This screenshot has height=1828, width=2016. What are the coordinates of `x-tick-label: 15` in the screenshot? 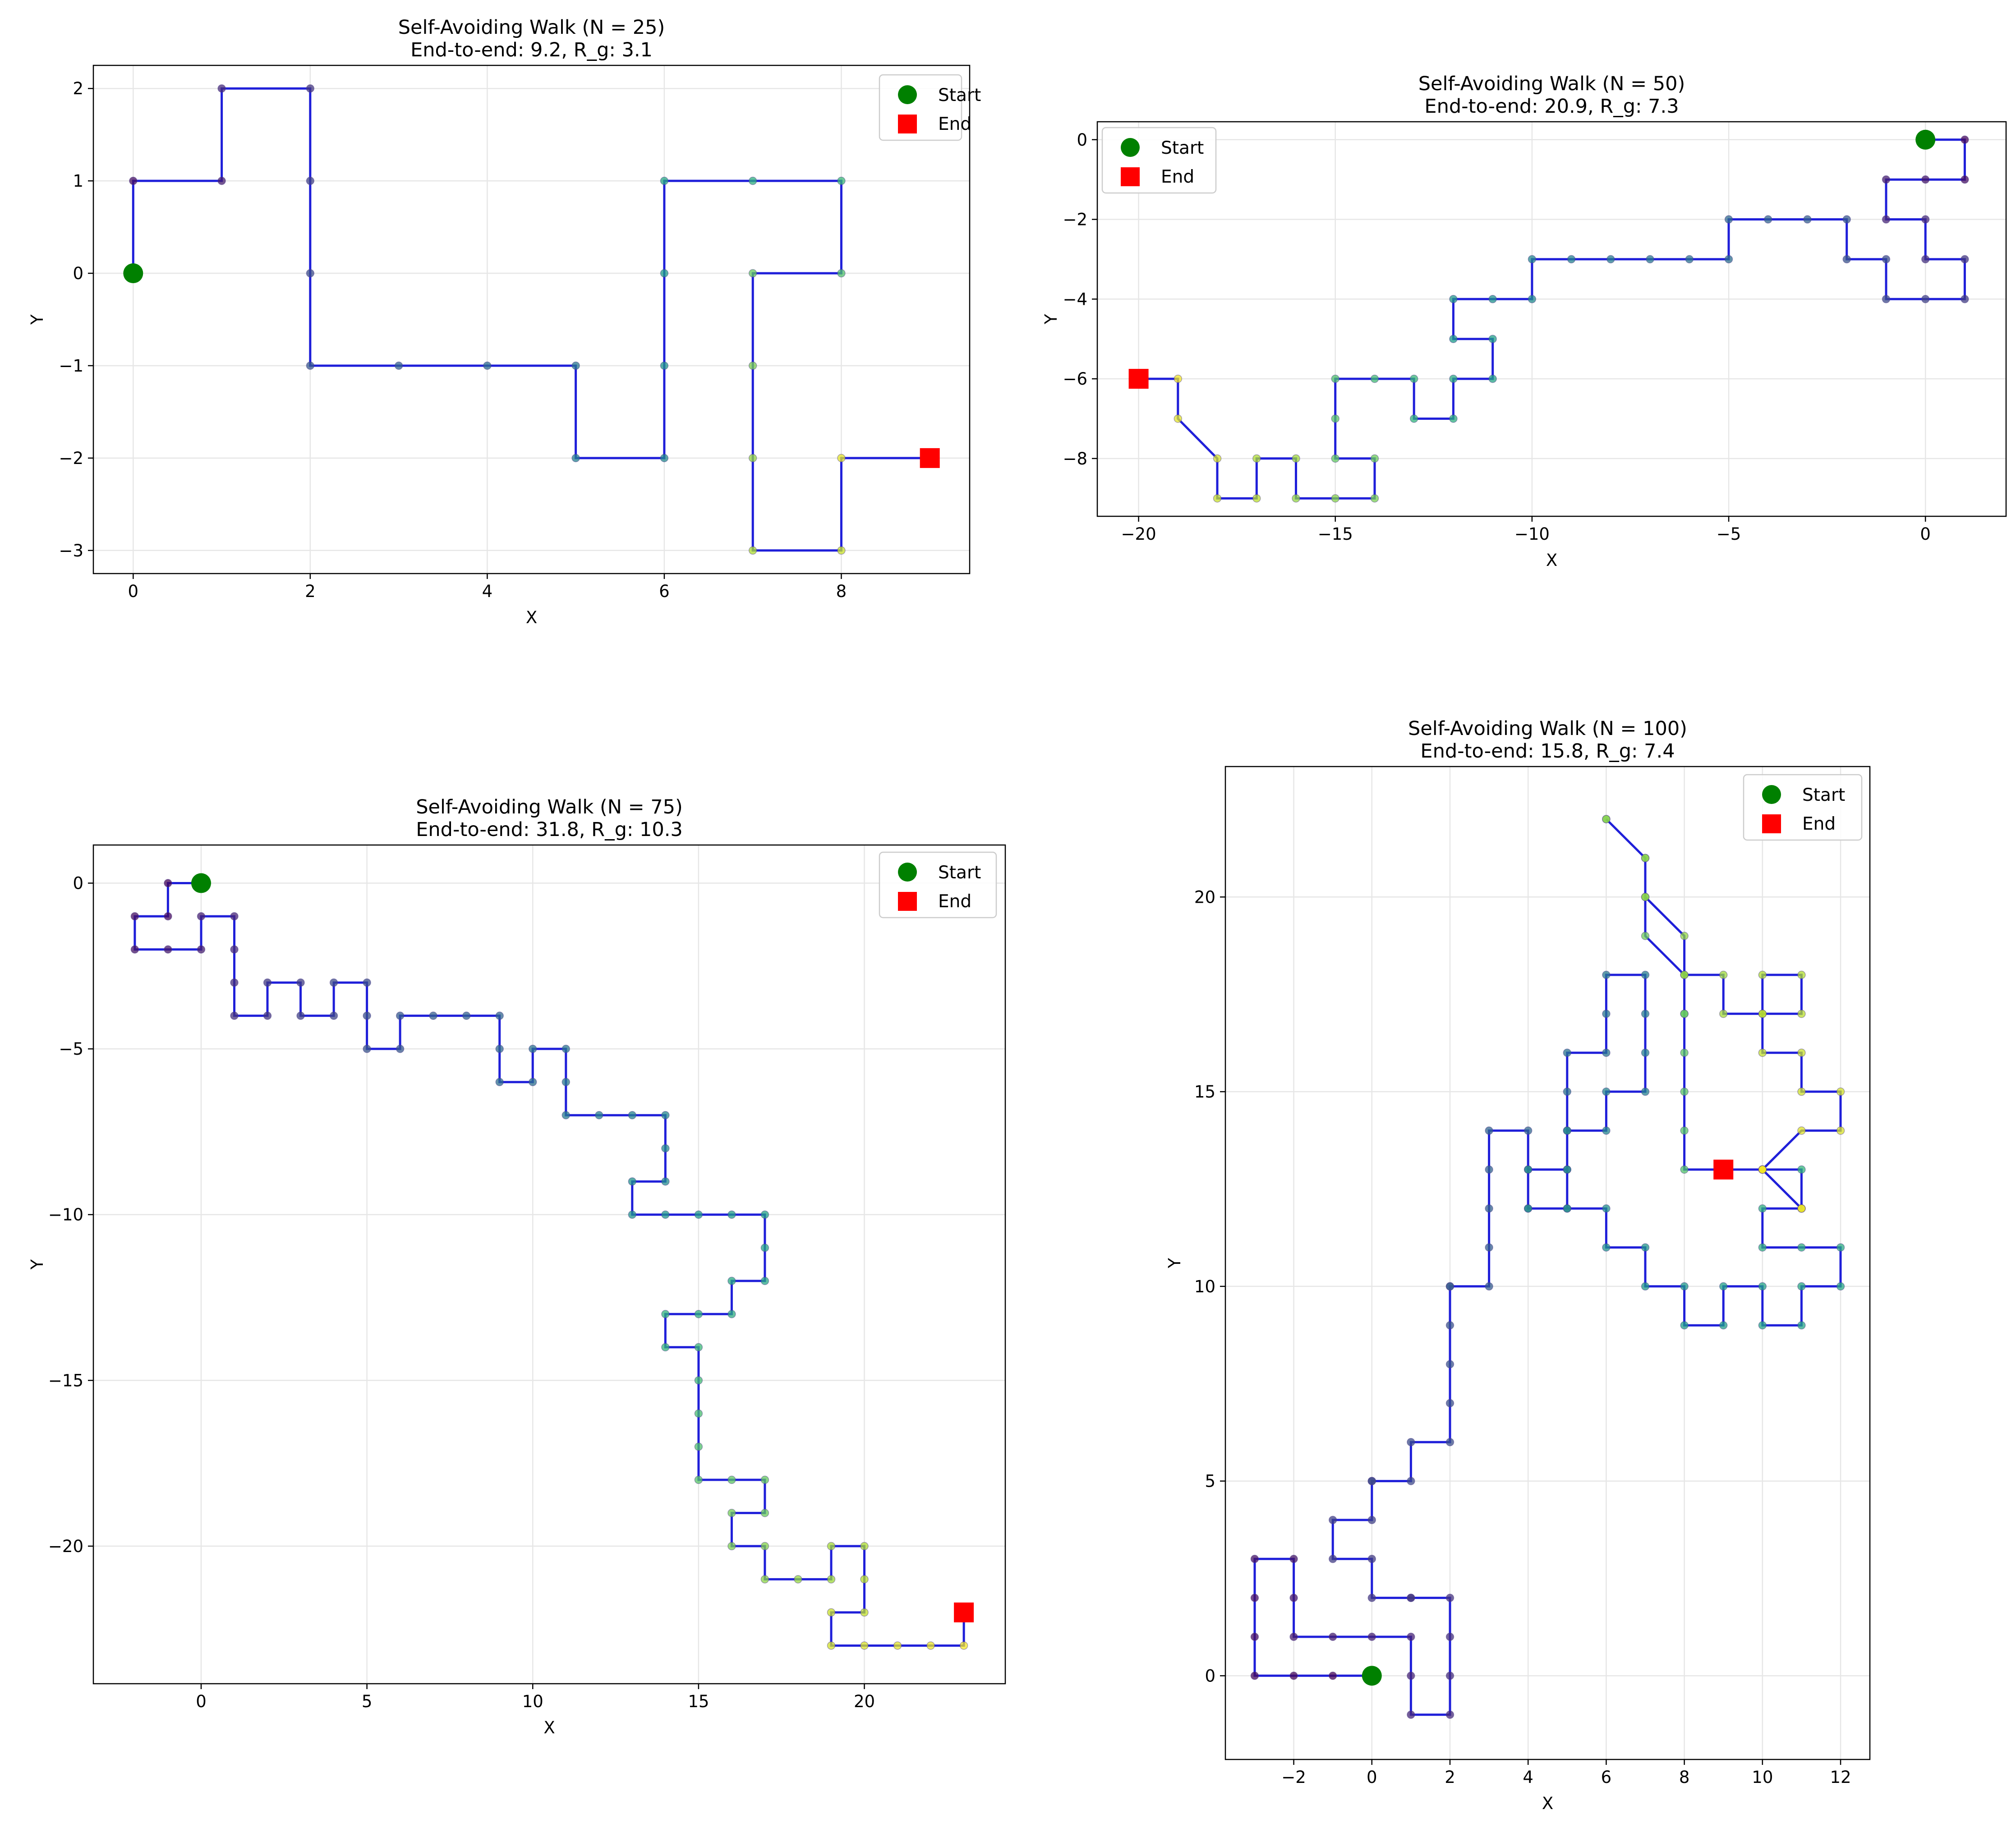 It's located at (698, 1701).